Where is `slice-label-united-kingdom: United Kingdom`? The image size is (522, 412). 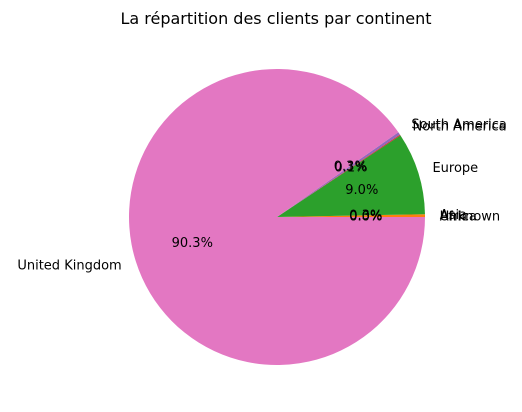
slice-label-united-kingdom: United Kingdom is located at coordinates (69, 265).